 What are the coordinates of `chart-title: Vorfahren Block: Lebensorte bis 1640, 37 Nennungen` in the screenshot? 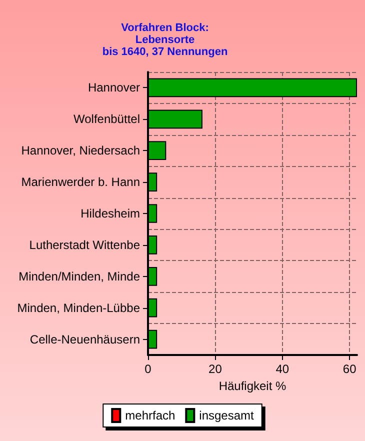 It's located at (165, 40).